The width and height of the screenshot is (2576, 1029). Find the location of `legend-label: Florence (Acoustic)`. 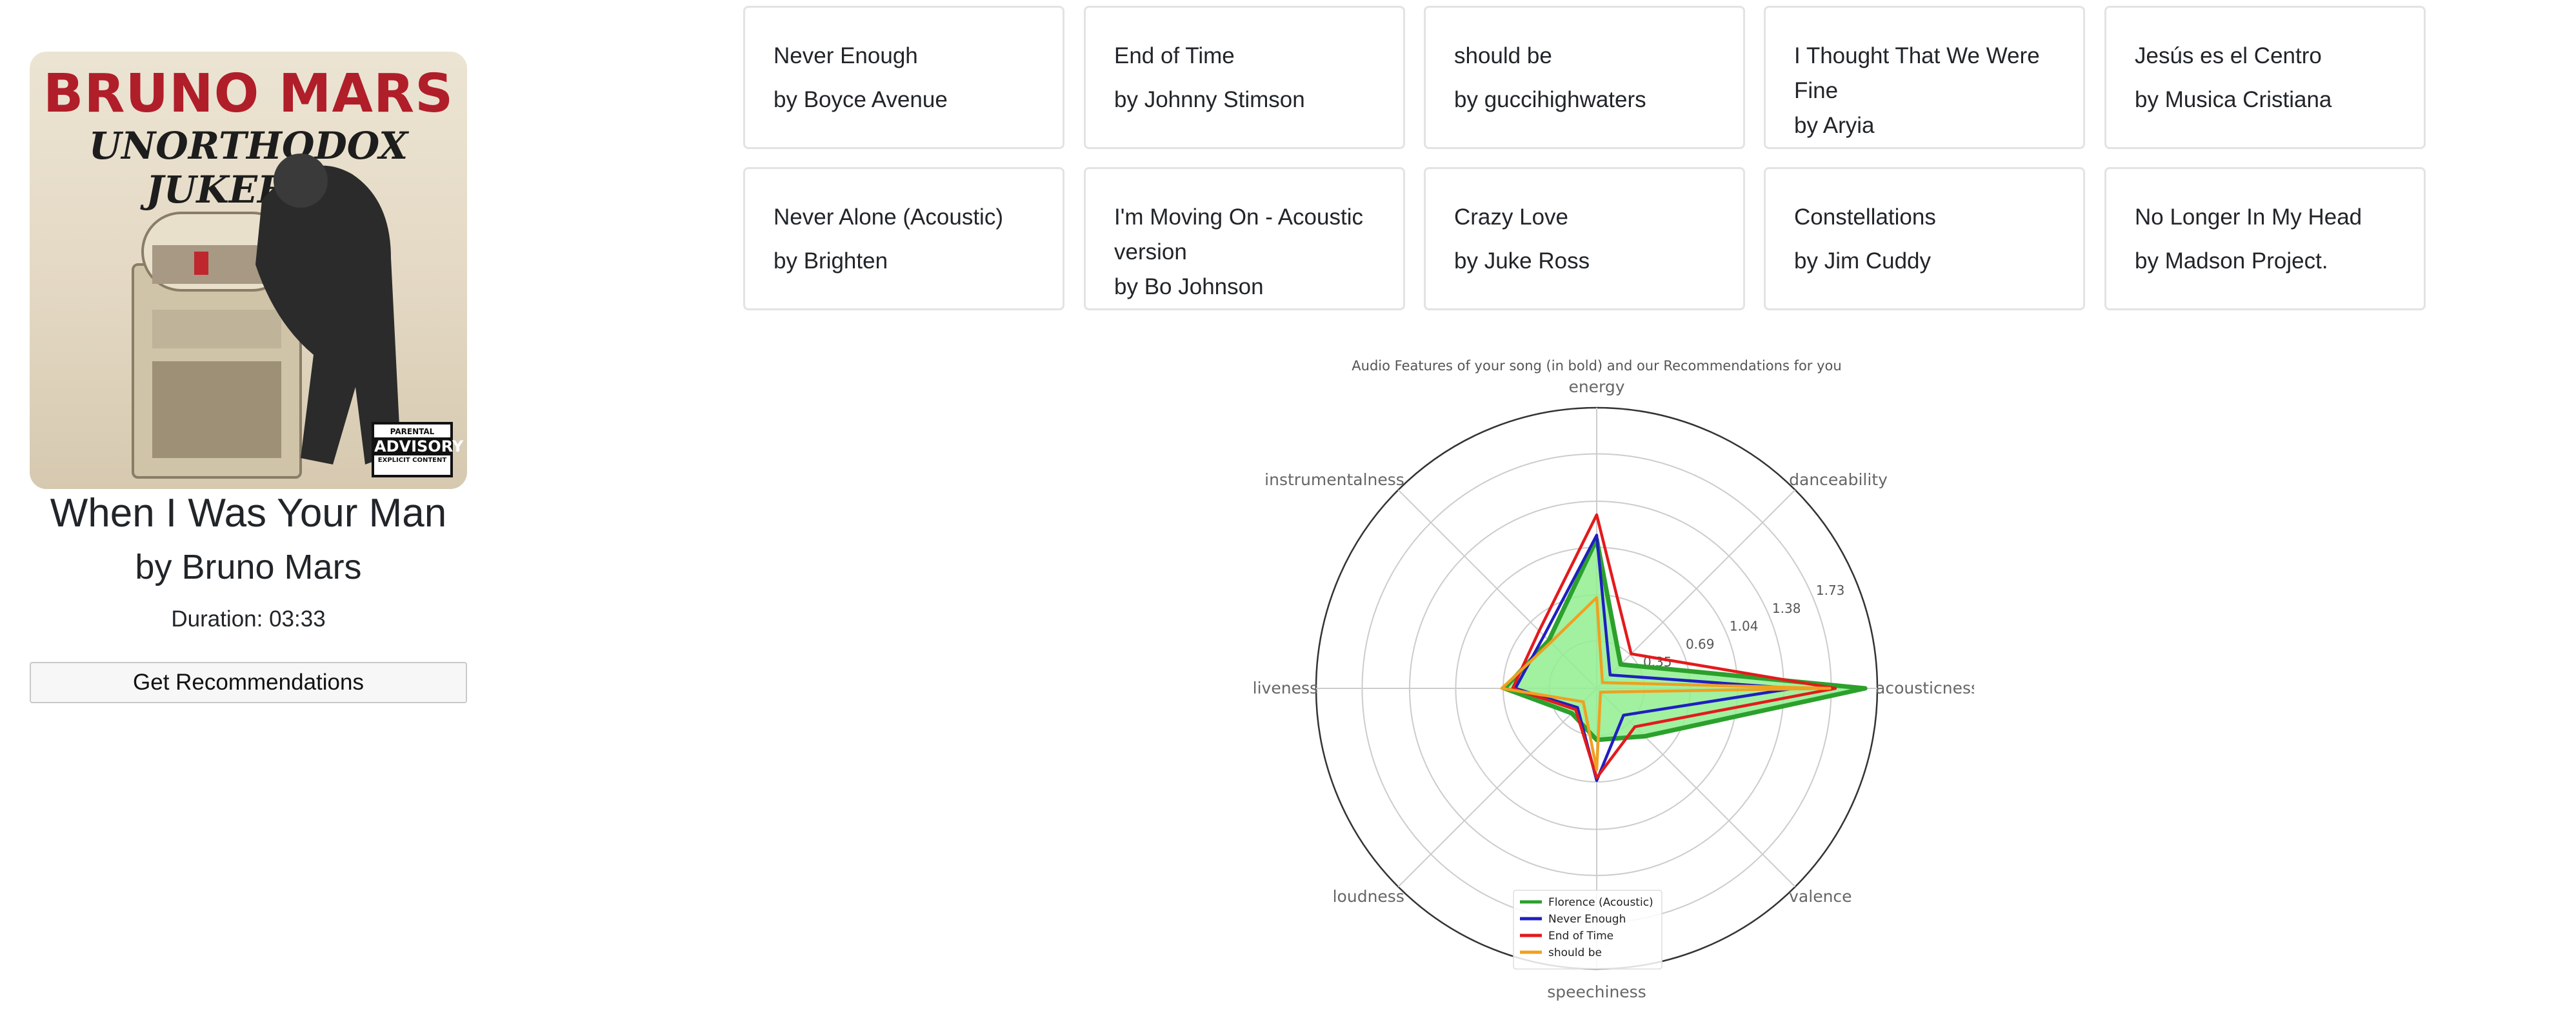

legend-label: Florence (Acoustic) is located at coordinates (1600, 902).